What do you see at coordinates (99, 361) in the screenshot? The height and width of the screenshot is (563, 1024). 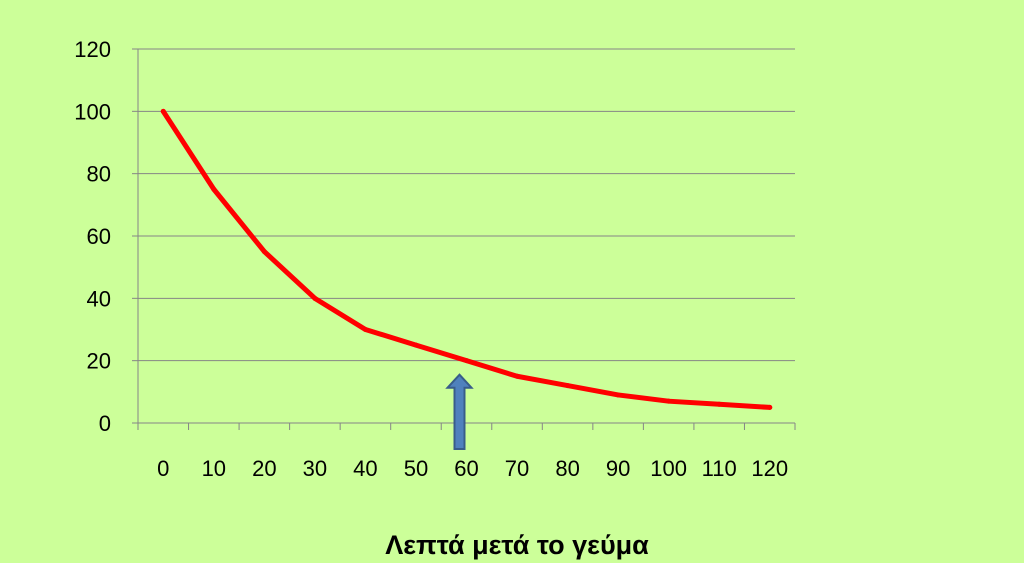 I see `y-tick-label: 20` at bounding box center [99, 361].